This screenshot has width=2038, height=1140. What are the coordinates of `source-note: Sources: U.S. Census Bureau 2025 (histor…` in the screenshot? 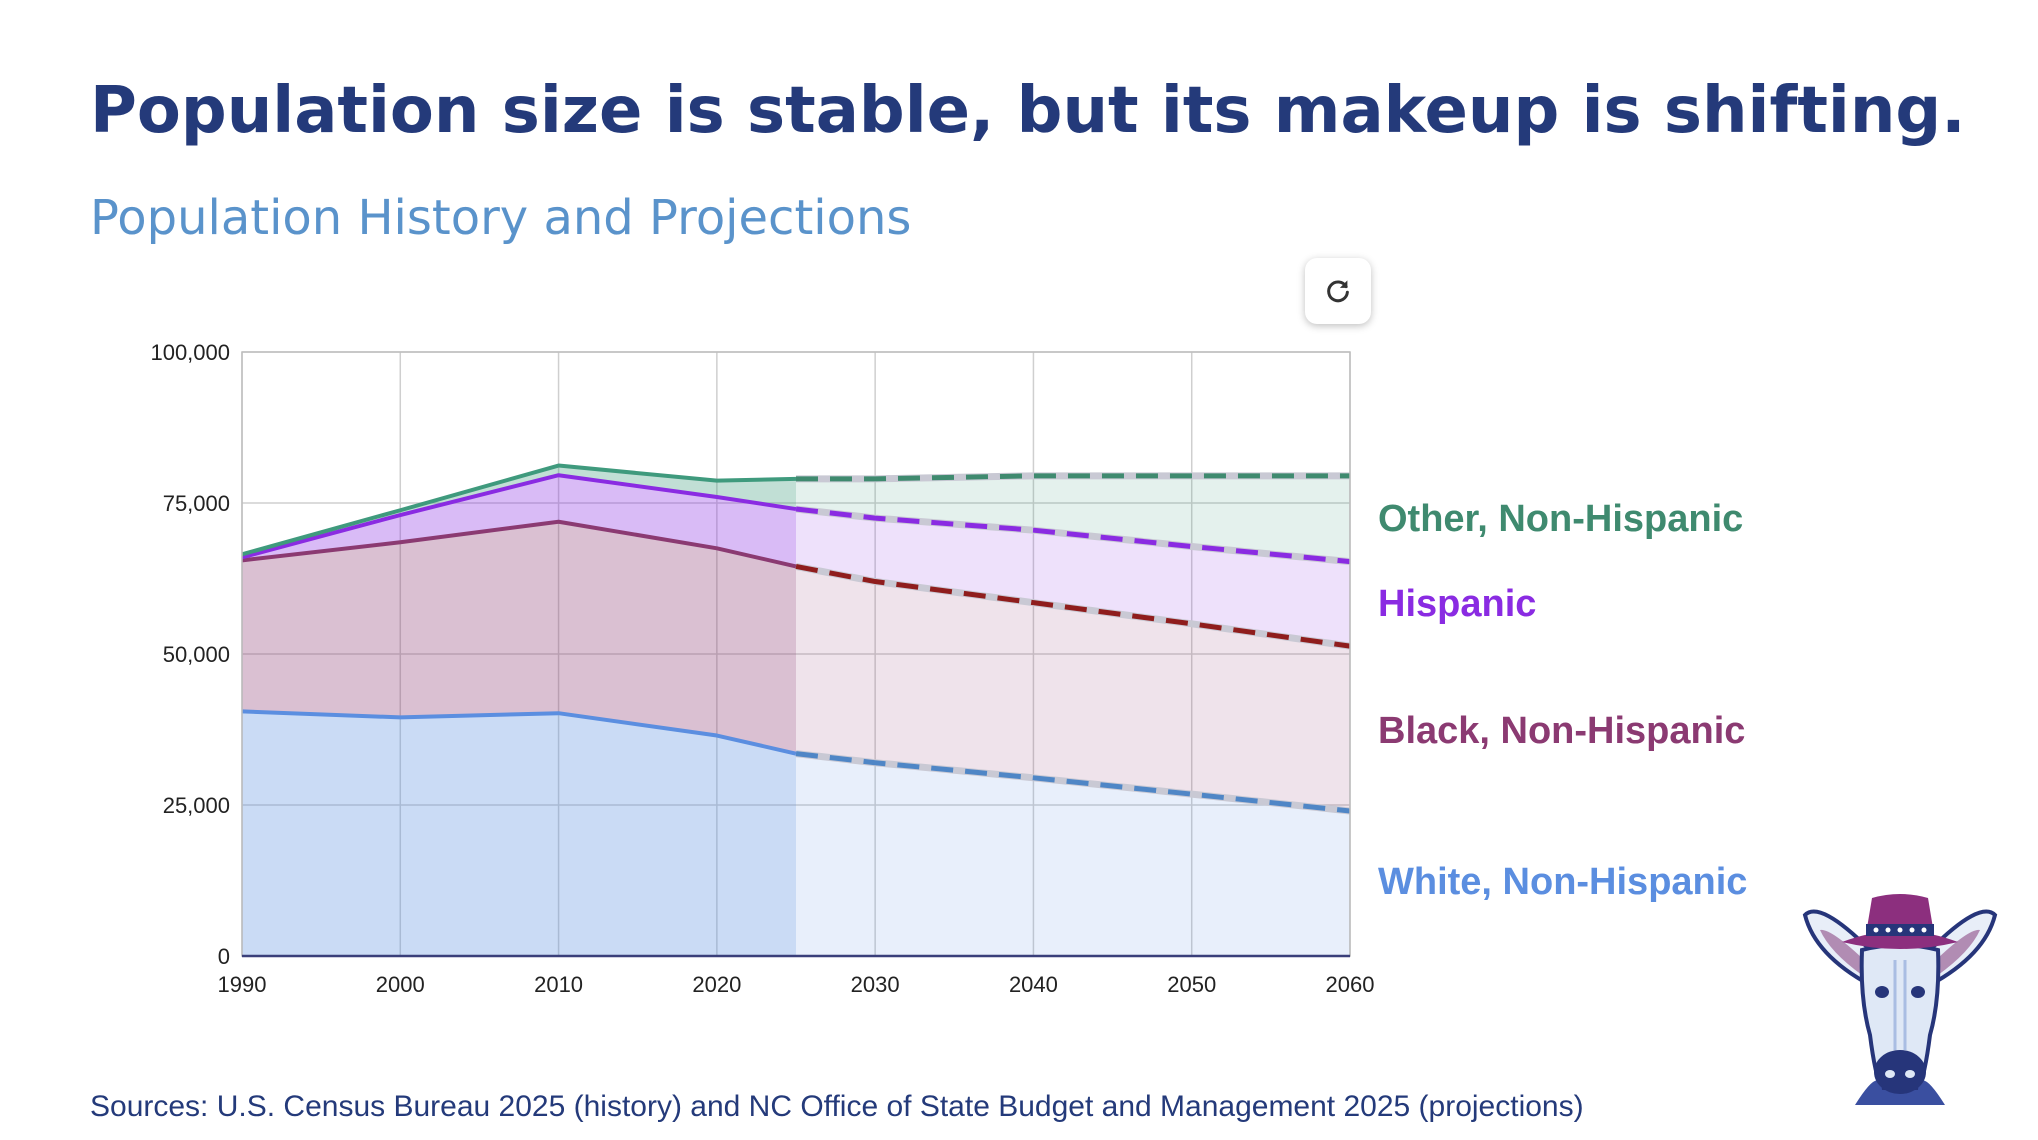 It's located at (837, 1106).